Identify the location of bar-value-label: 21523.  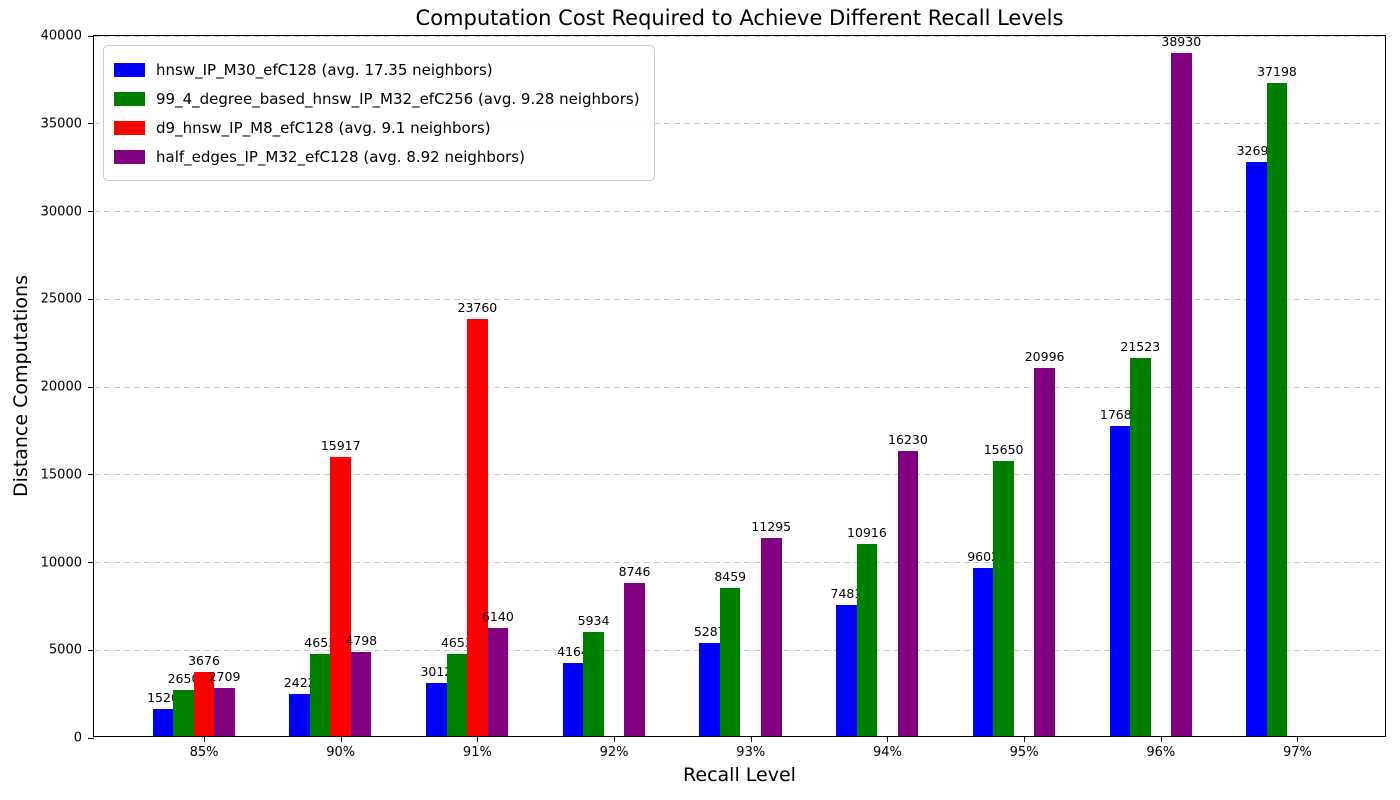
(1140, 347).